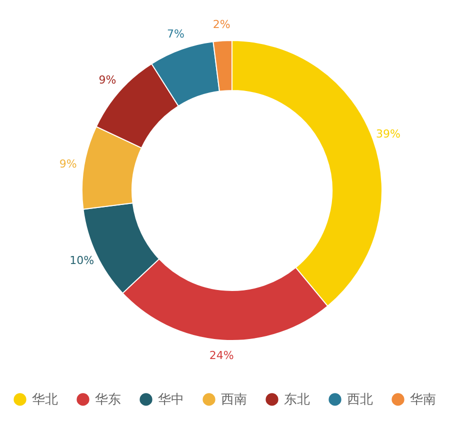 This screenshot has width=467, height=427. Describe the element at coordinates (221, 355) in the screenshot. I see `data-label: 24%` at that location.